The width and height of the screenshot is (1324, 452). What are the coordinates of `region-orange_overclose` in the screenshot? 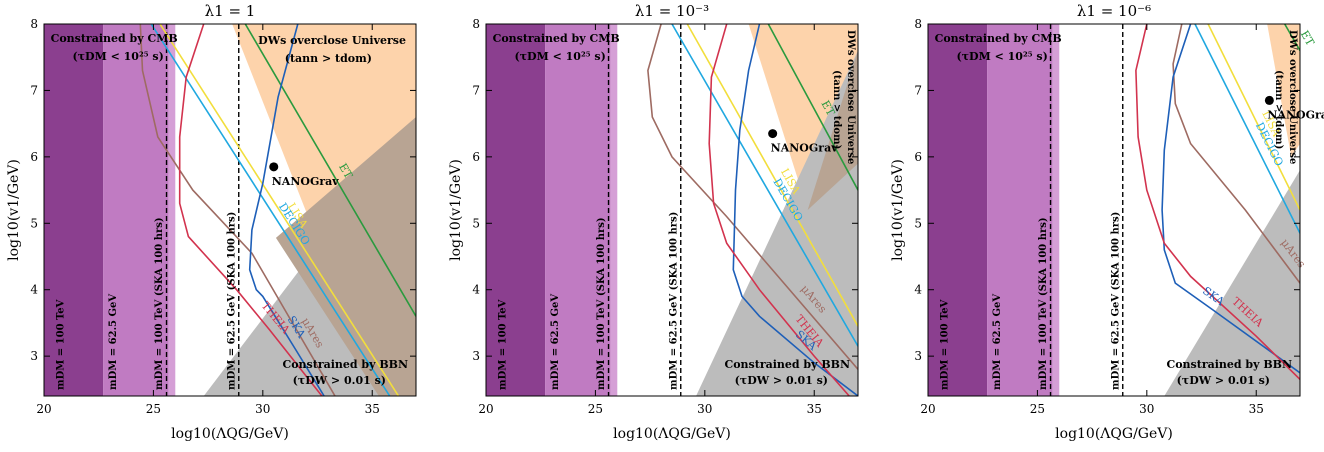 It's located at (1283, 90).